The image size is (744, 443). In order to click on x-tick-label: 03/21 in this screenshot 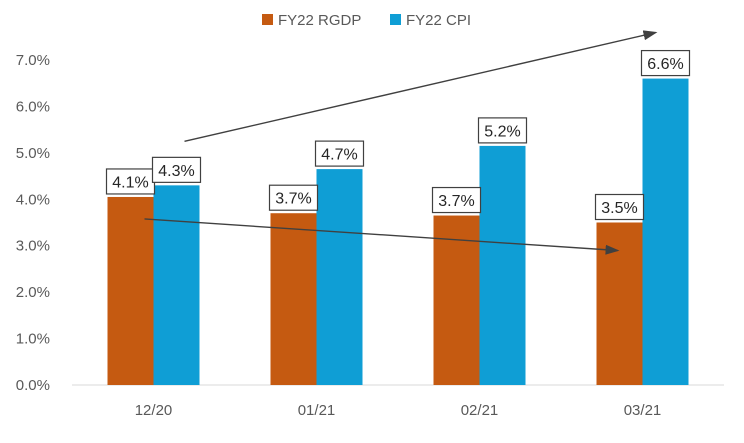, I will do `click(643, 410)`.